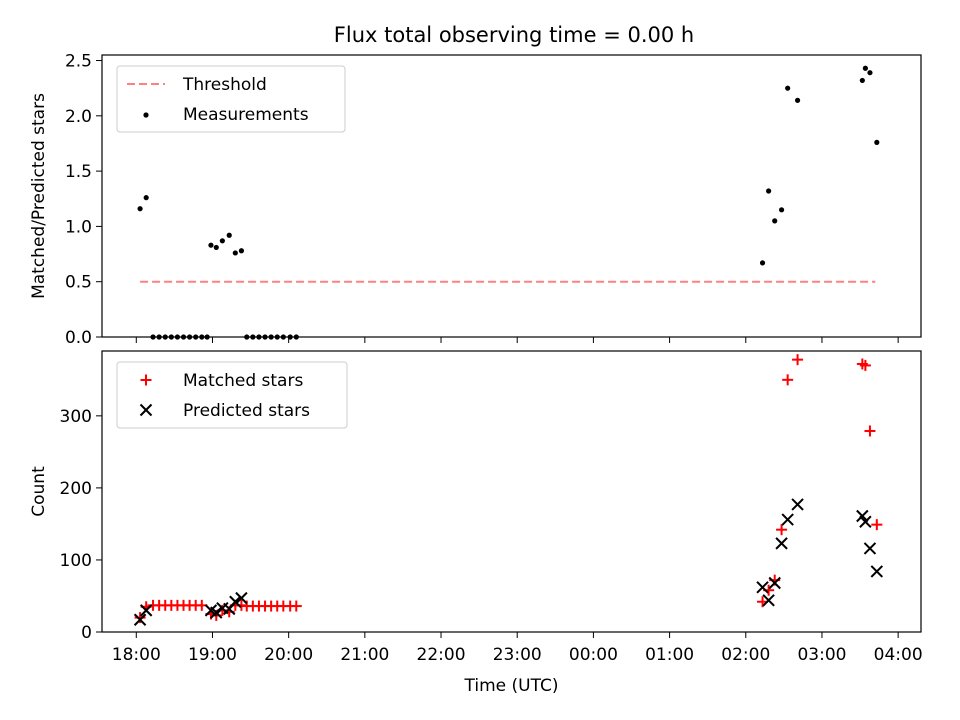  What do you see at coordinates (76, 561) in the screenshot?
I see `y-tick-label: 100` at bounding box center [76, 561].